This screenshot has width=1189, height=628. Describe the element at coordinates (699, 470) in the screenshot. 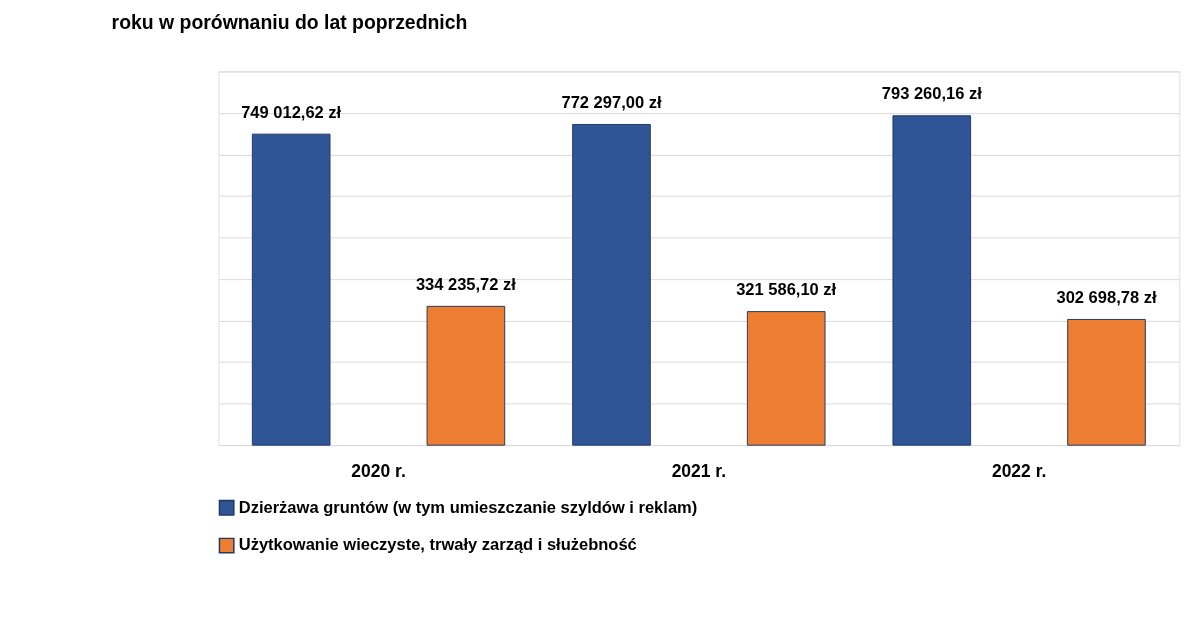

I see `x-tick-label: 2021 r.` at that location.